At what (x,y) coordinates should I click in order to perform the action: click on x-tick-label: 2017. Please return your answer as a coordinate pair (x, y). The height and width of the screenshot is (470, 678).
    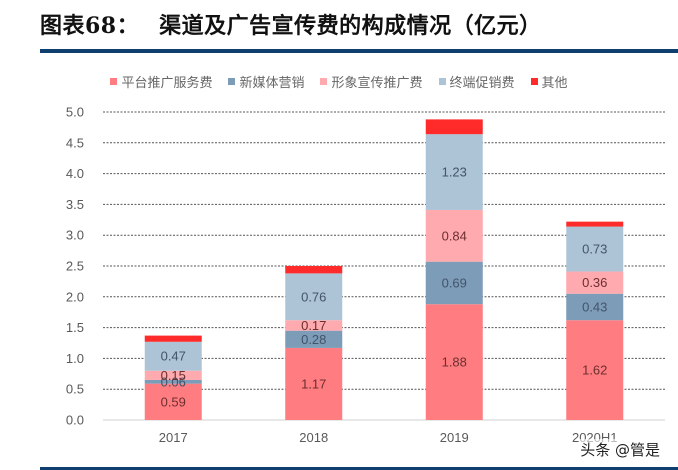
    Looking at the image, I should click on (173, 437).